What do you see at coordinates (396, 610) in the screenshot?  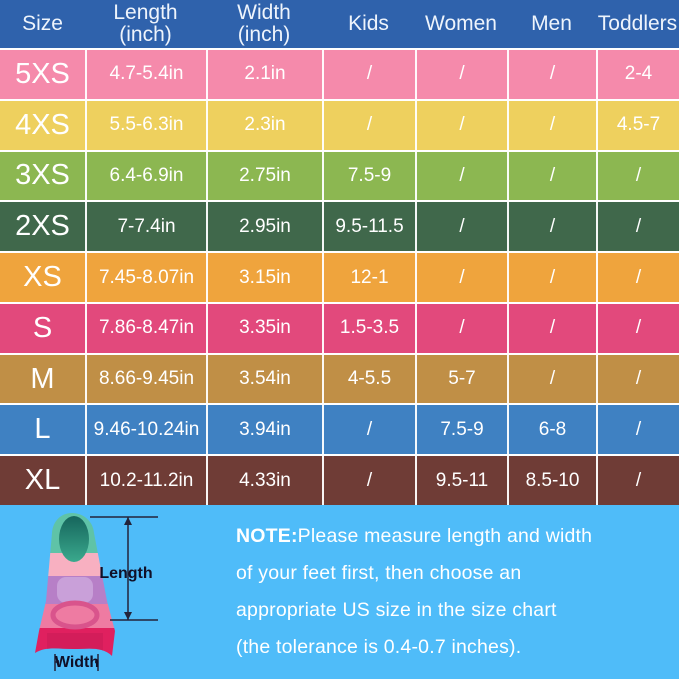 I see `note-line-3: appropriate US size in the size chart` at bounding box center [396, 610].